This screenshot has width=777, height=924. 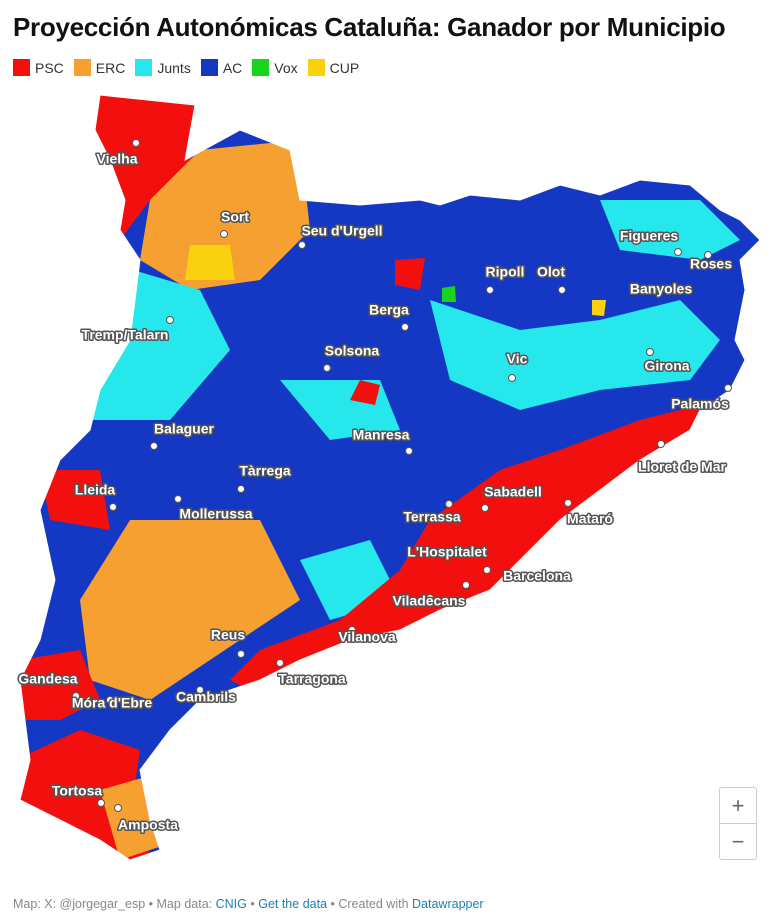 I want to click on city-label: Viladecans, so click(x=429, y=601).